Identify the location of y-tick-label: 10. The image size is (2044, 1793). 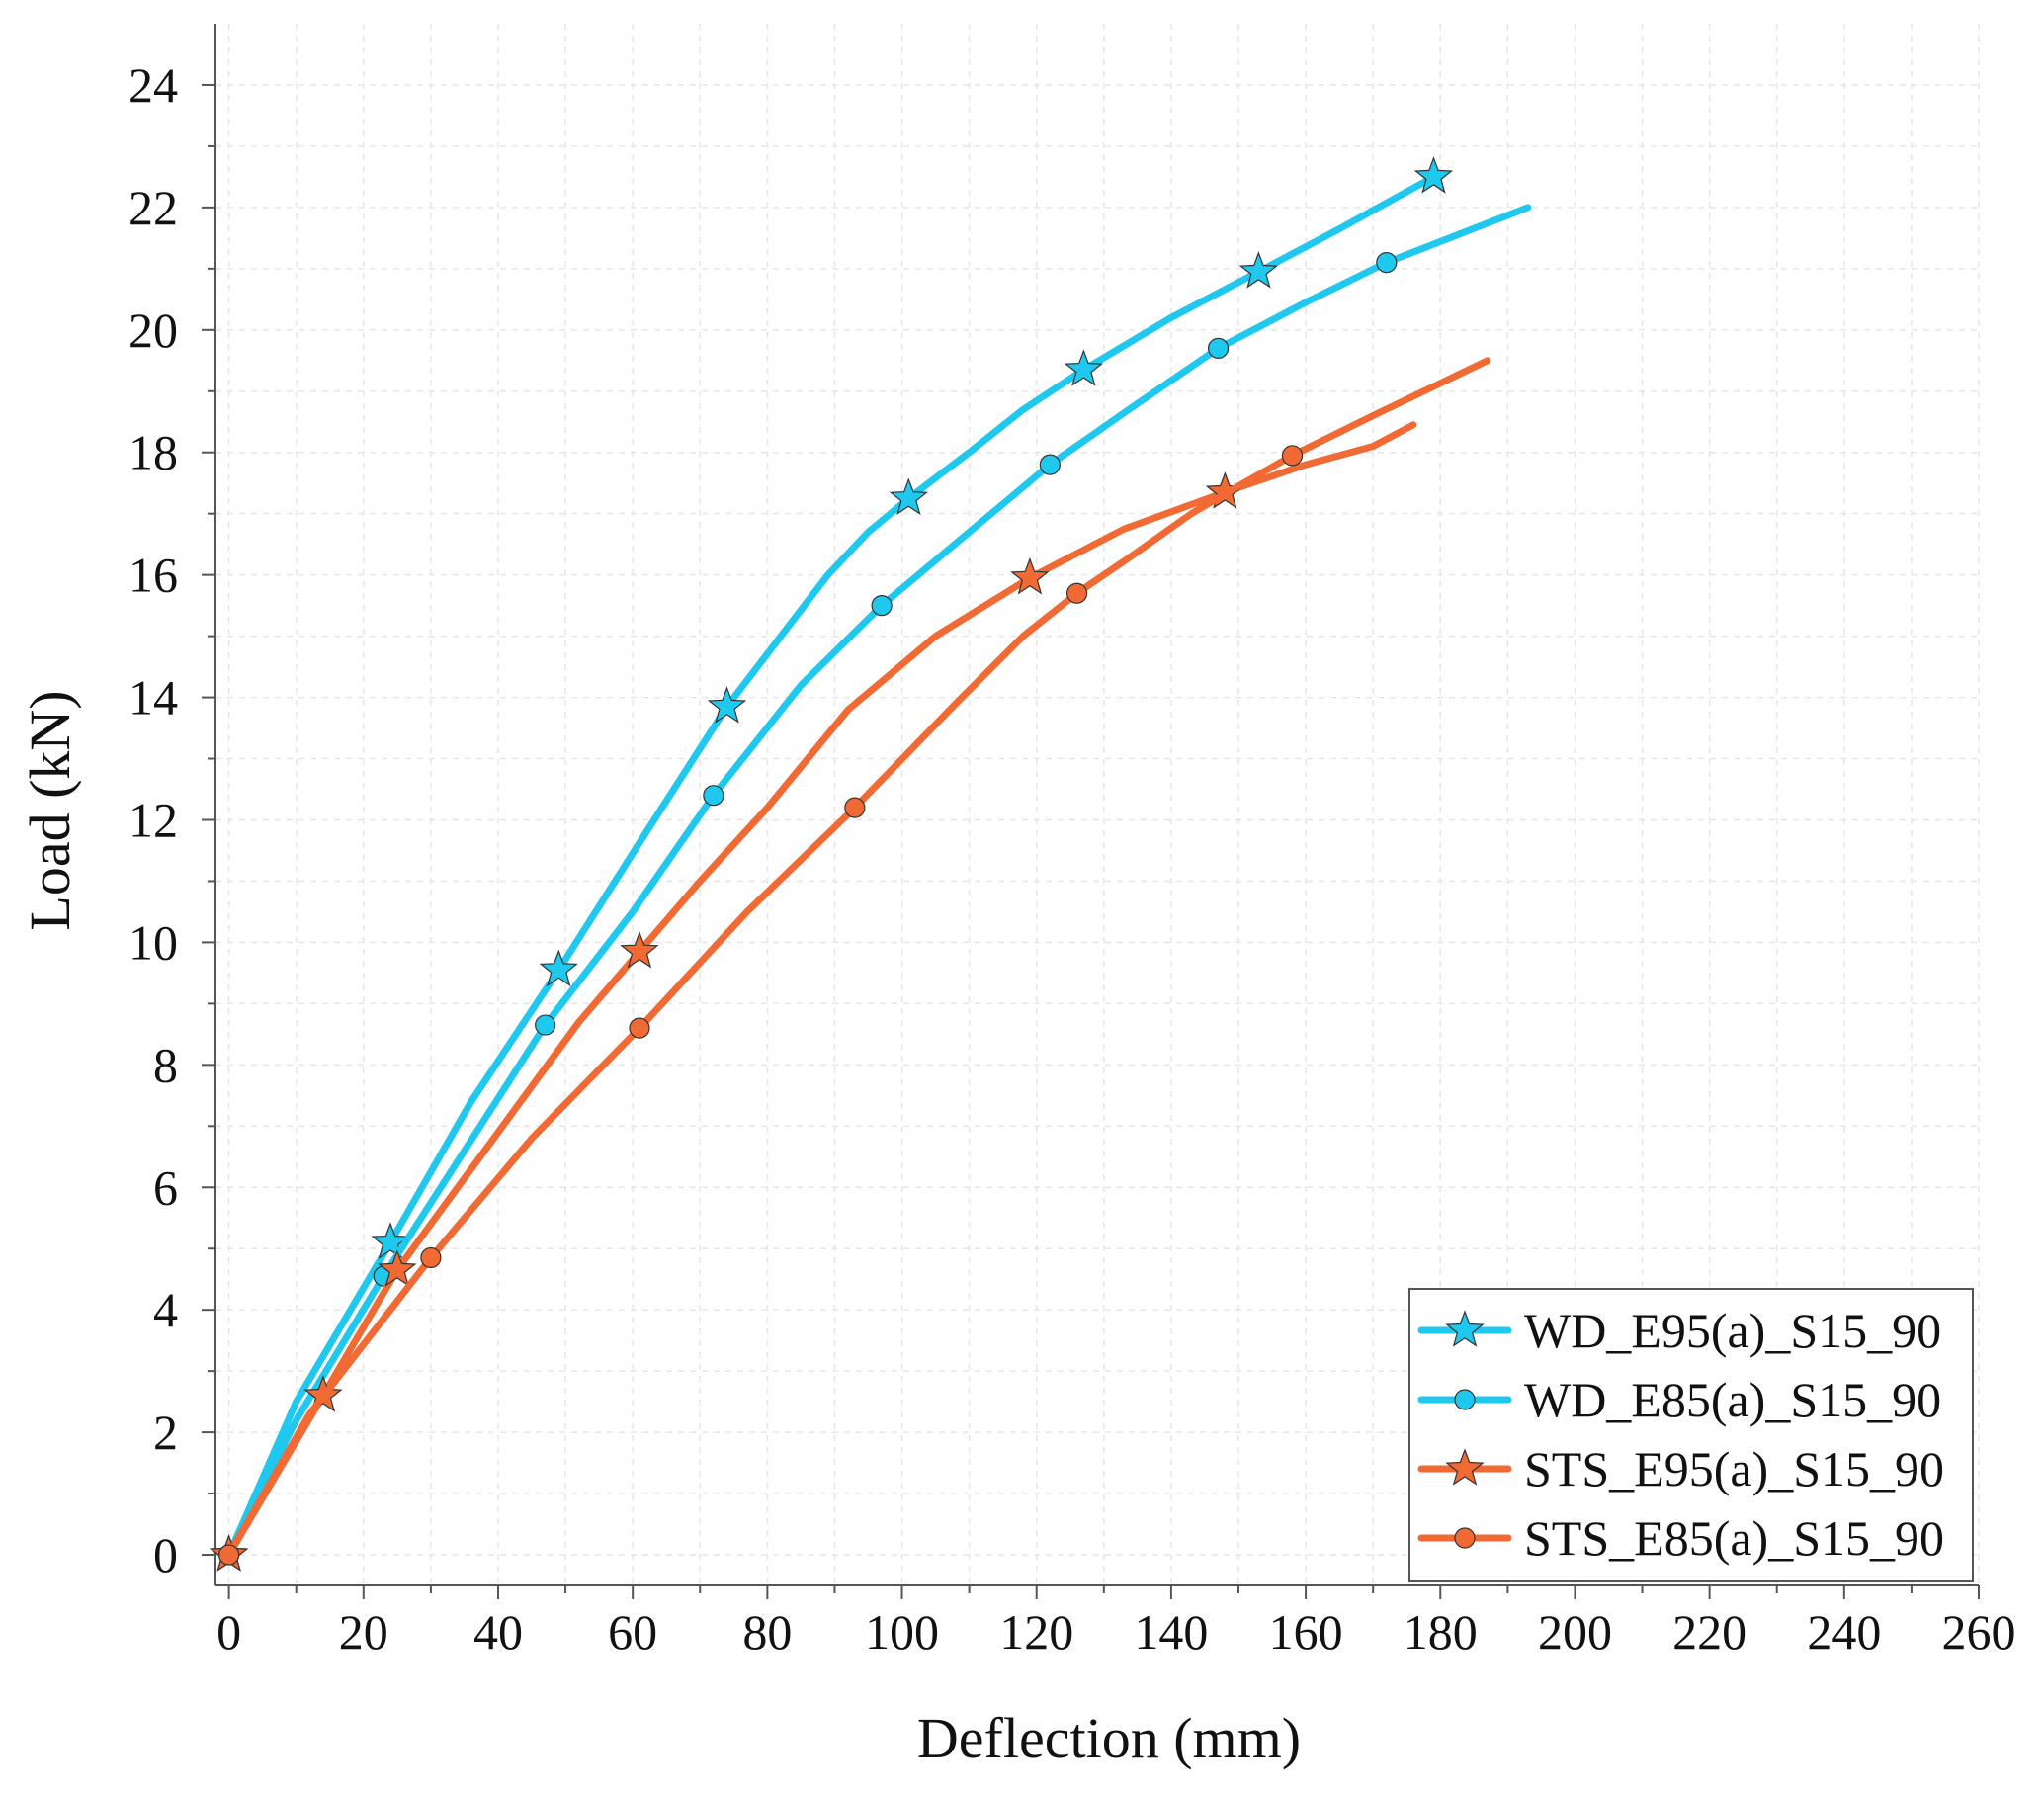
(153, 942).